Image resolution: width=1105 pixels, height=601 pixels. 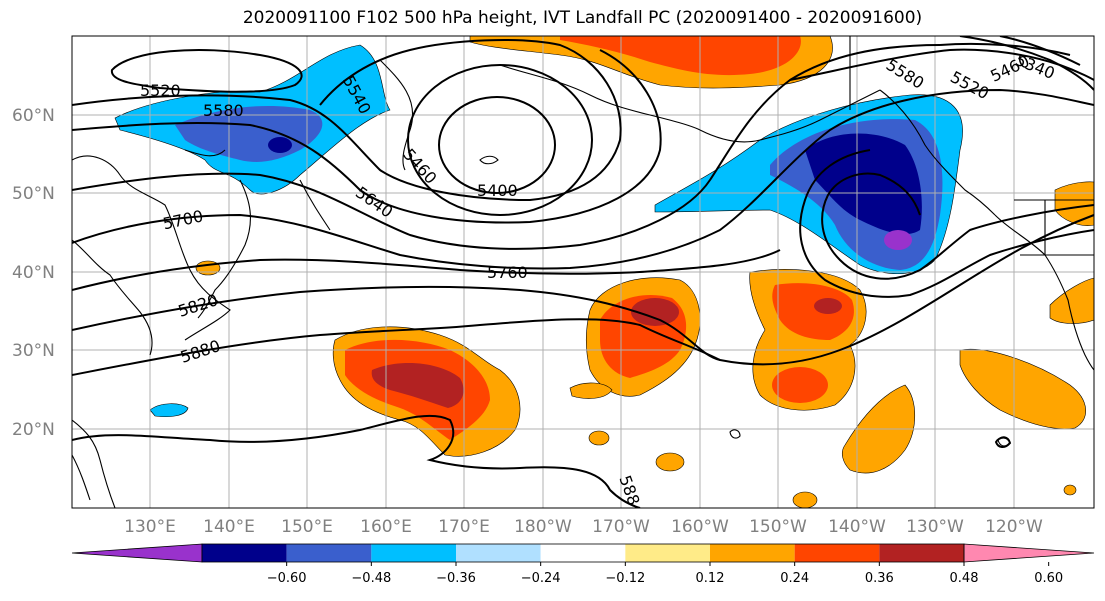 I want to click on contour-label: 5760, so click(x=507, y=272).